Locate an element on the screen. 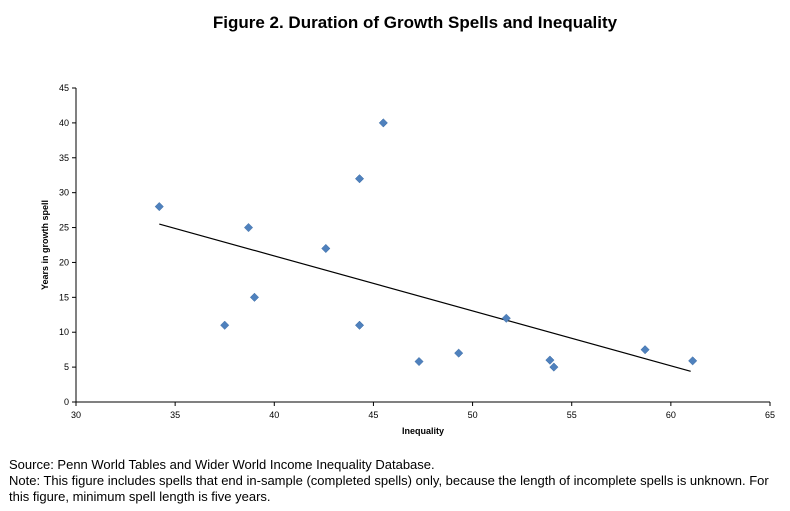  y-tick-label: 5 is located at coordinates (66, 367).